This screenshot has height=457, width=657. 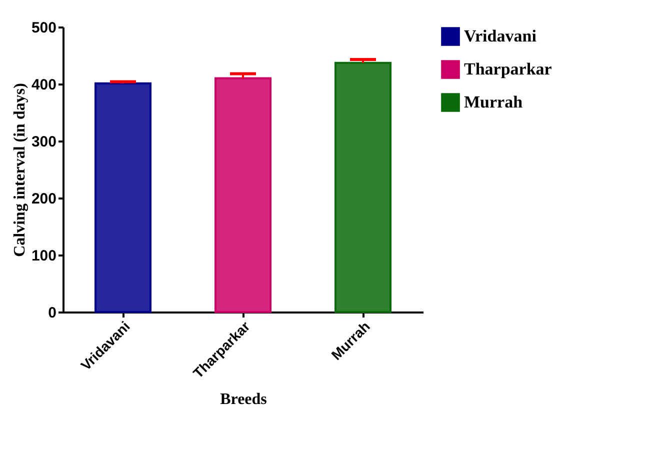 What do you see at coordinates (508, 69) in the screenshot?
I see `legend-label: Tharparkar` at bounding box center [508, 69].